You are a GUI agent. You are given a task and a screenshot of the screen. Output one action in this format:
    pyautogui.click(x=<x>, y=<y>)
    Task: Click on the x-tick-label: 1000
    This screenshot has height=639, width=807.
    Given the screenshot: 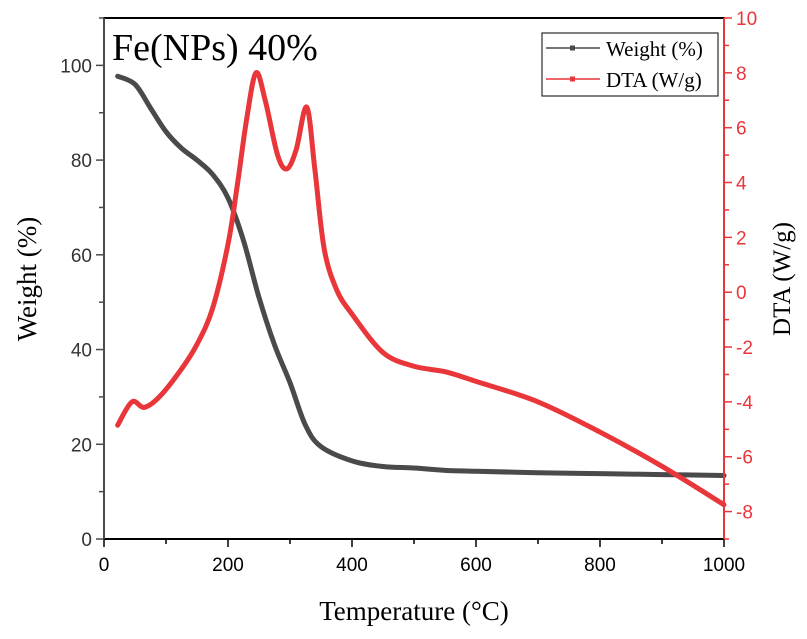 What is the action you would take?
    pyautogui.click(x=724, y=565)
    